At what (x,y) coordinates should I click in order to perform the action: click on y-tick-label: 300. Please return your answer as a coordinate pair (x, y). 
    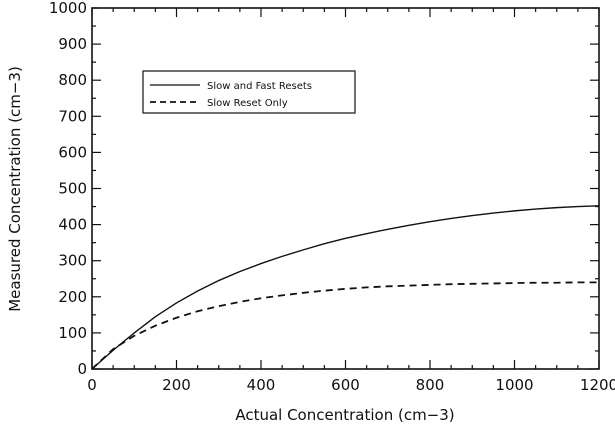
    Looking at the image, I should click on (72, 261).